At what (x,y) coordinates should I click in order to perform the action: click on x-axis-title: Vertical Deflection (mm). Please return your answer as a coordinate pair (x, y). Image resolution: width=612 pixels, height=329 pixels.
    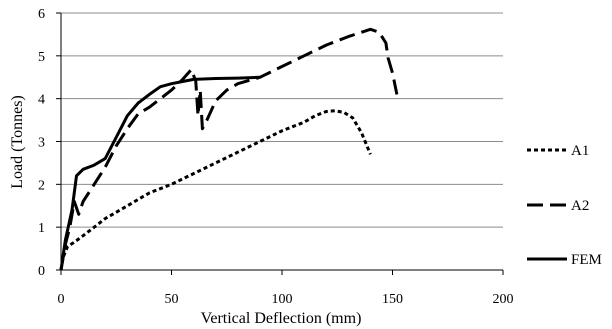
    Looking at the image, I should click on (281, 318).